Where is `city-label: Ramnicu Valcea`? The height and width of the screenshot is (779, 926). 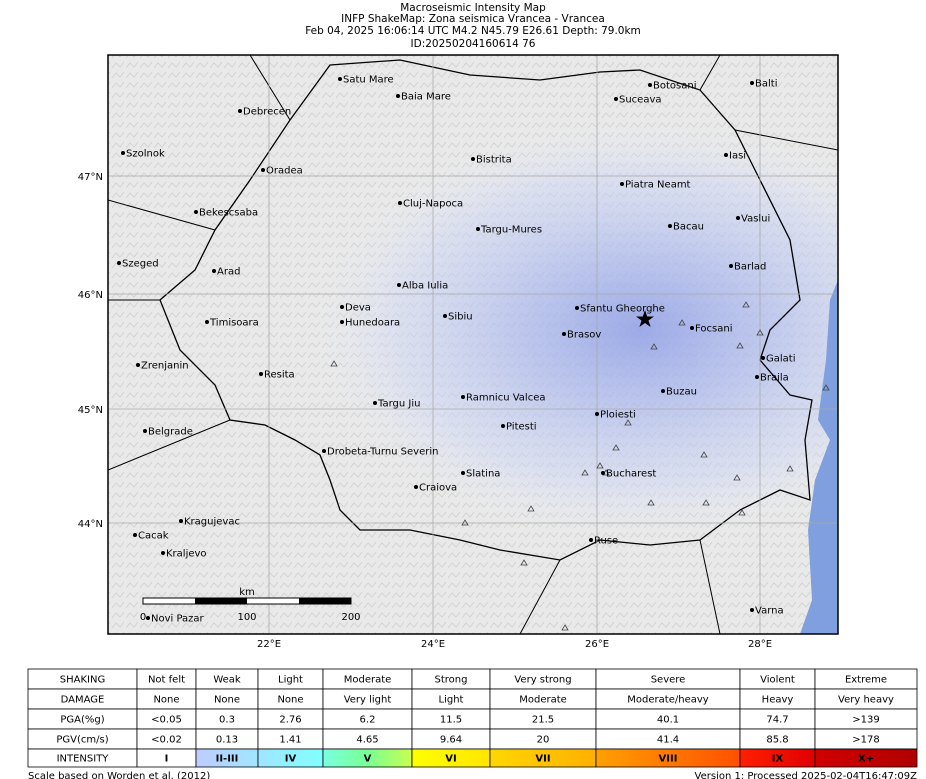 city-label: Ramnicu Valcea is located at coordinates (505, 398).